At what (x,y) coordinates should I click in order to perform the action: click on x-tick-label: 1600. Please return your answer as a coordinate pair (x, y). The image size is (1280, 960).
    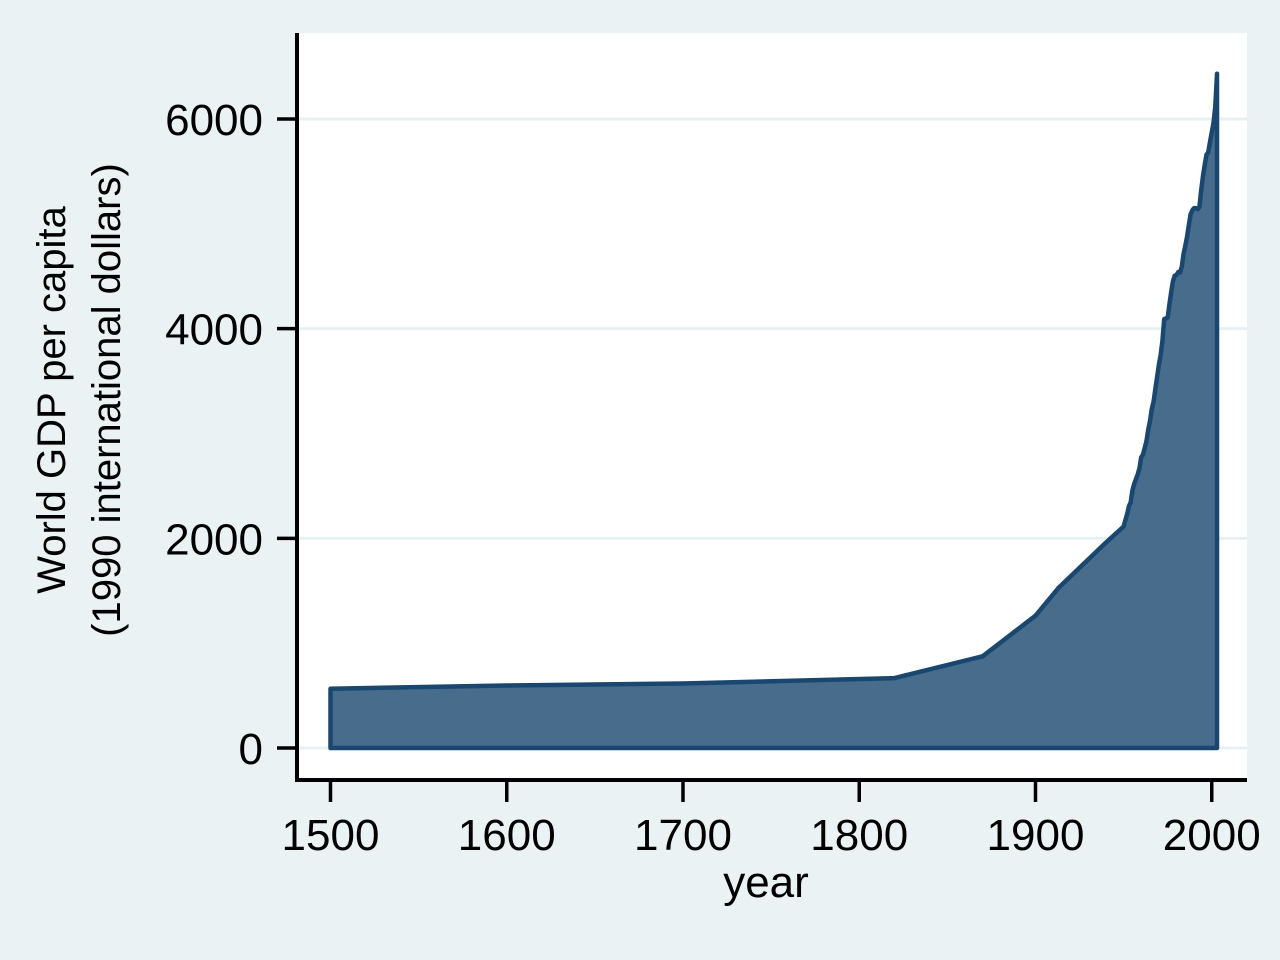
    Looking at the image, I should click on (507, 835).